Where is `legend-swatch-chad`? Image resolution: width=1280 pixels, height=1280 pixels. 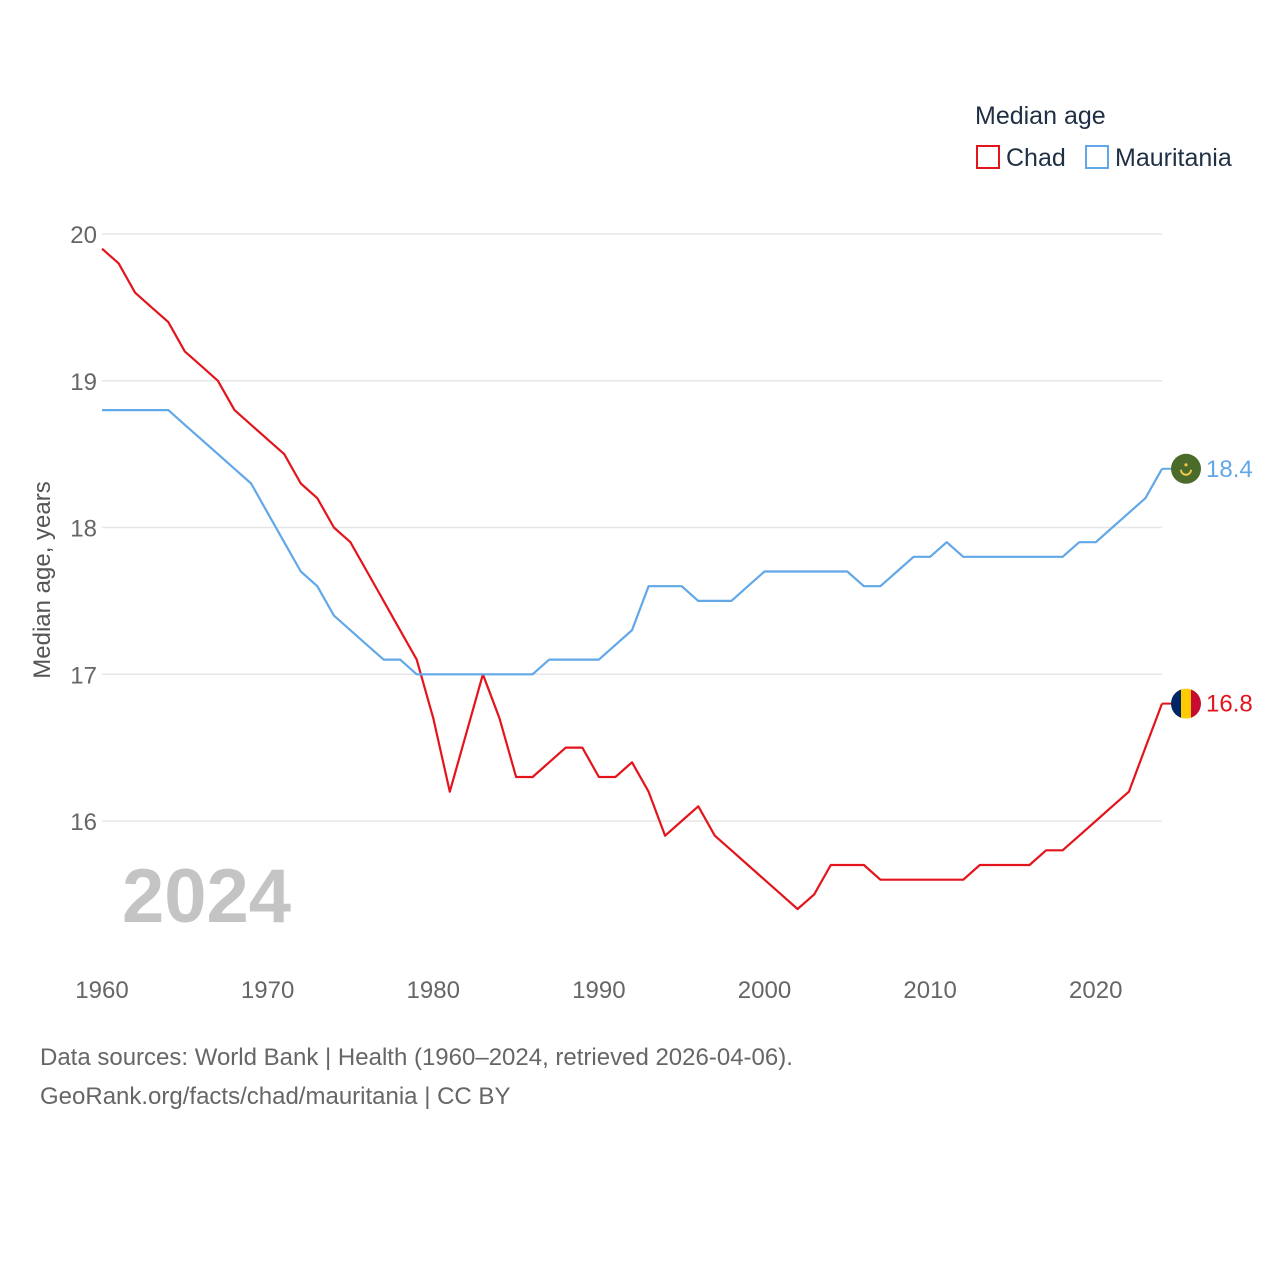
legend-swatch-chad is located at coordinates (988, 157).